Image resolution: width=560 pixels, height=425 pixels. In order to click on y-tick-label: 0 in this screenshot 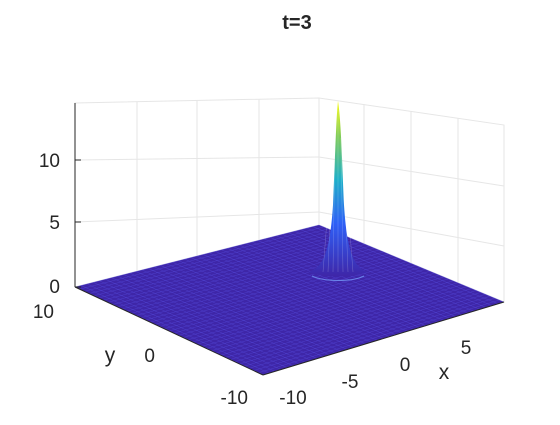, I will do `click(149, 356)`.